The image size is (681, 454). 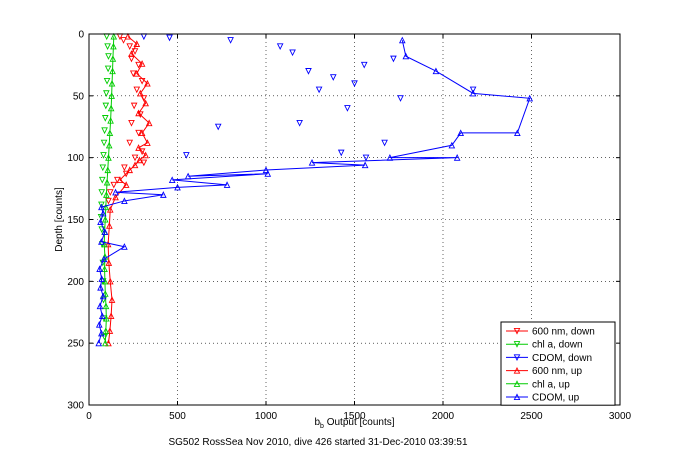 I want to click on legend-box, so click(x=558, y=363).